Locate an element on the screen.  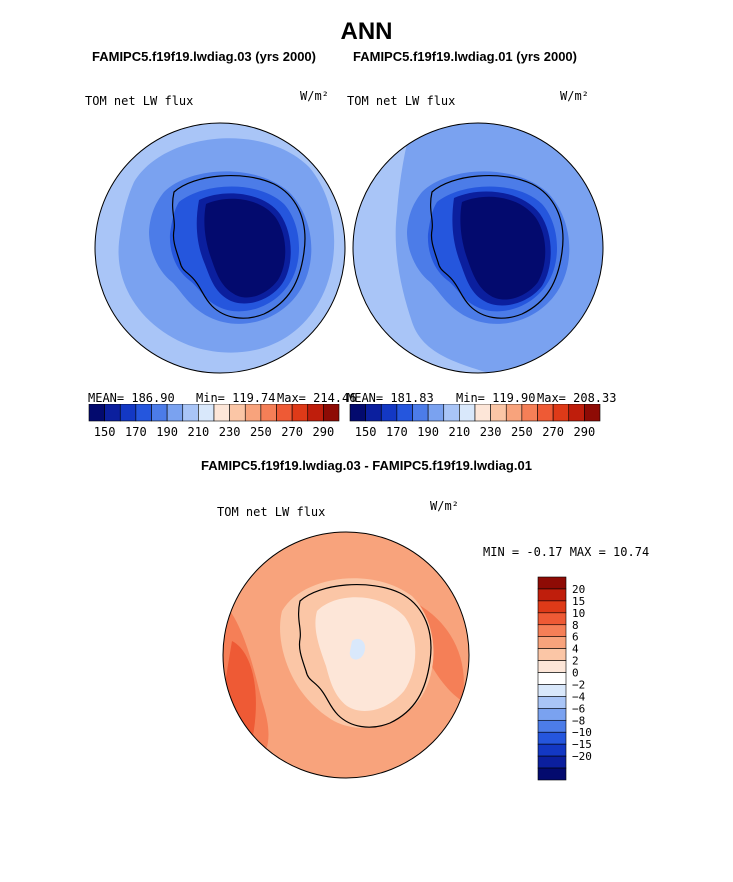
polar-map-diff is located at coordinates (346, 655).